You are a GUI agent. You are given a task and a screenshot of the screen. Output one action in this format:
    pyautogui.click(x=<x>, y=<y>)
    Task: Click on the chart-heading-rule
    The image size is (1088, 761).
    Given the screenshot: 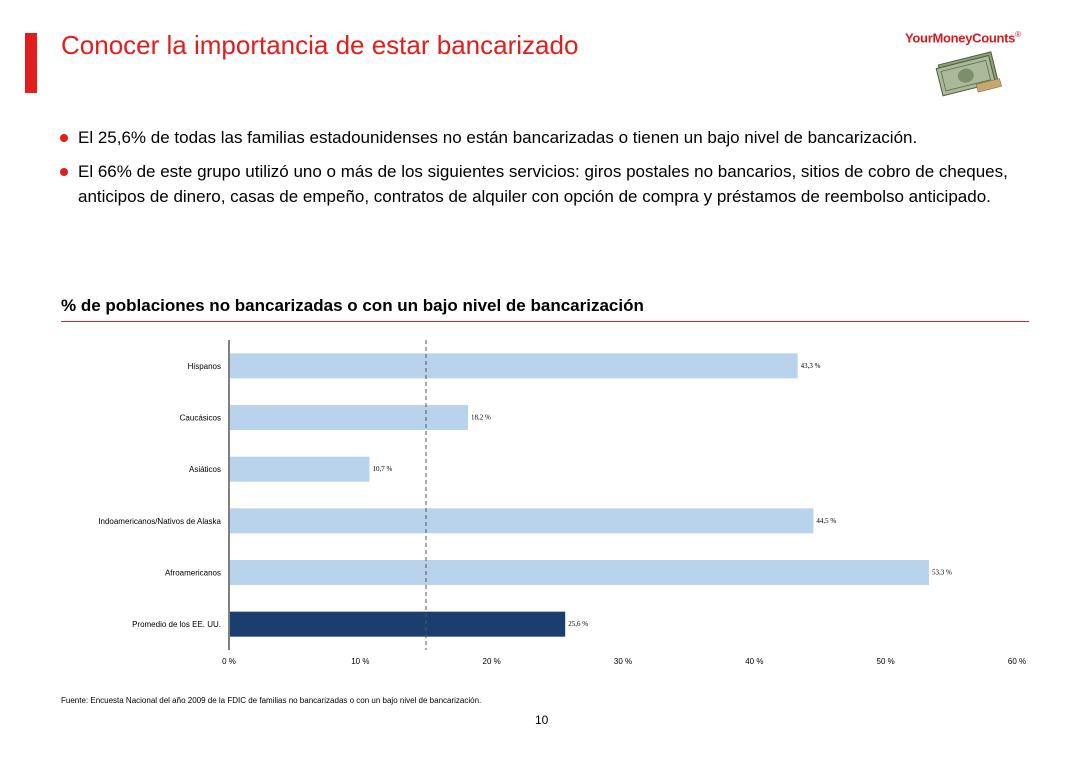 What is the action you would take?
    pyautogui.click(x=545, y=321)
    